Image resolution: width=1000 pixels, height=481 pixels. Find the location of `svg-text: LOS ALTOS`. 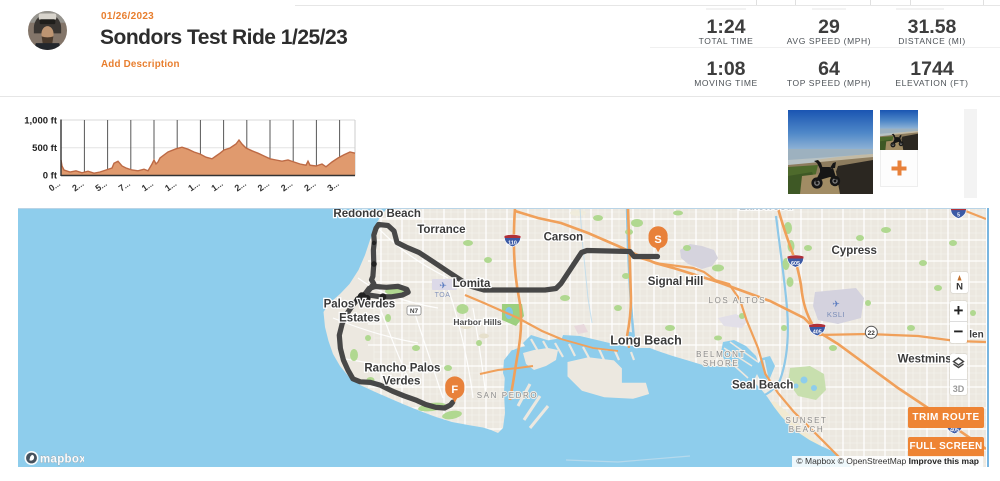

svg-text: LOS ALTOS is located at coordinates (738, 300).